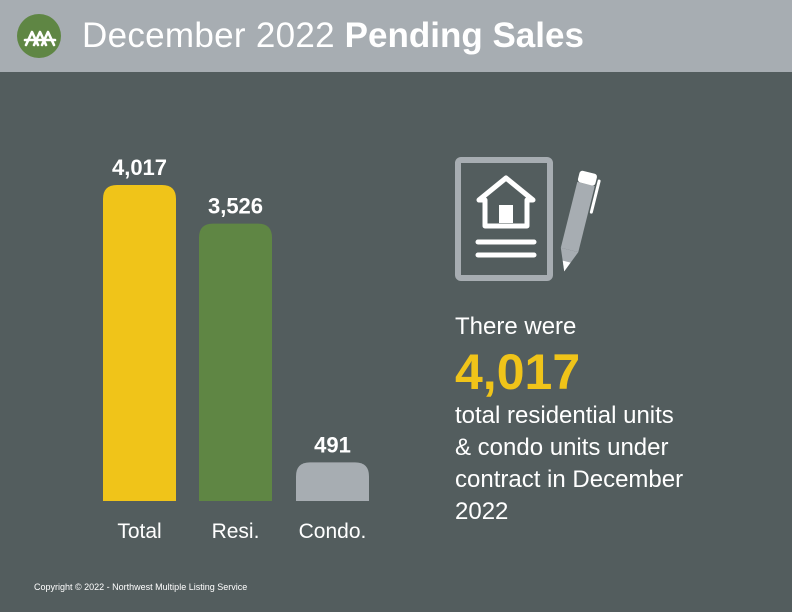  What do you see at coordinates (333, 531) in the screenshot?
I see `category-label: Condo.` at bounding box center [333, 531].